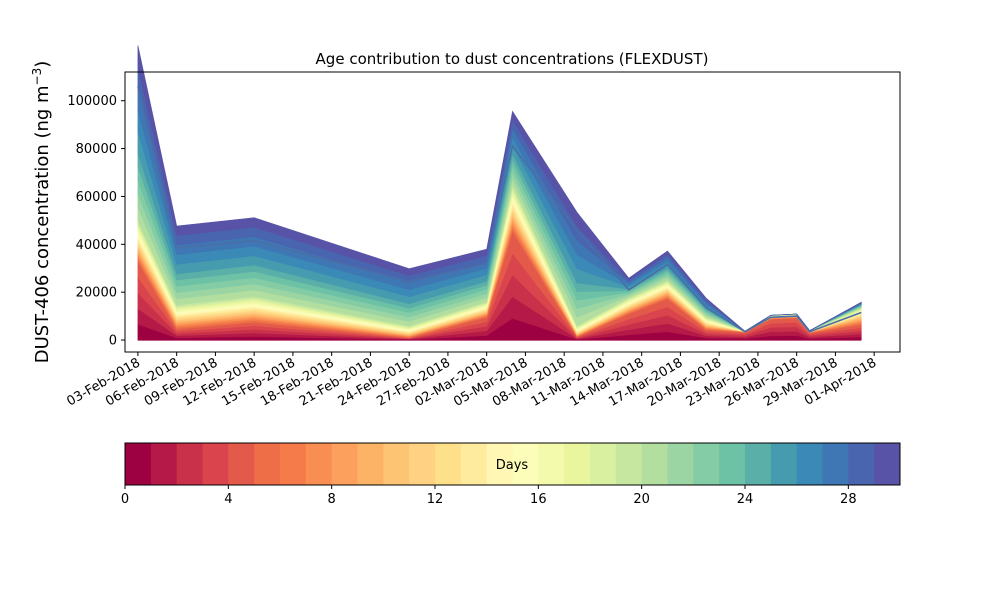  I want to click on y-tick-label: 100000, so click(92, 101).